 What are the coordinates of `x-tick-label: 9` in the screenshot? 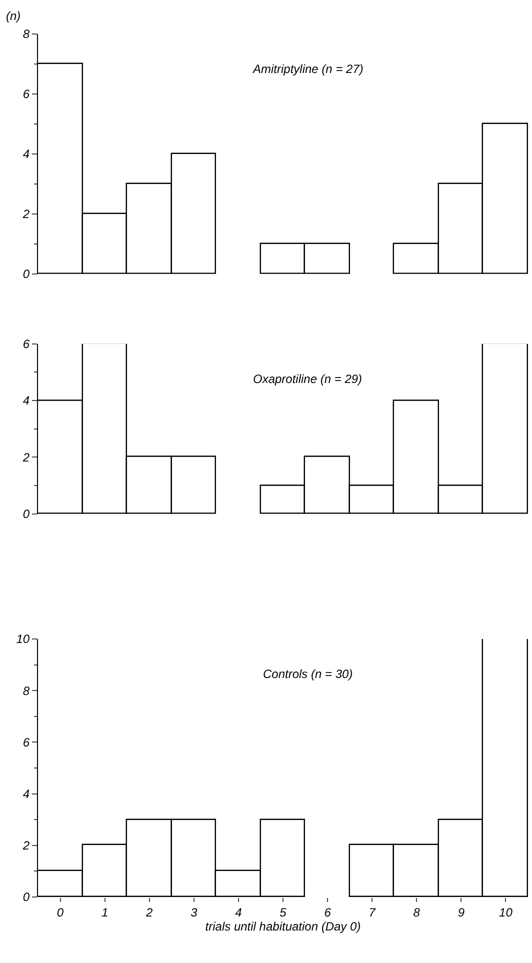 It's located at (461, 912).